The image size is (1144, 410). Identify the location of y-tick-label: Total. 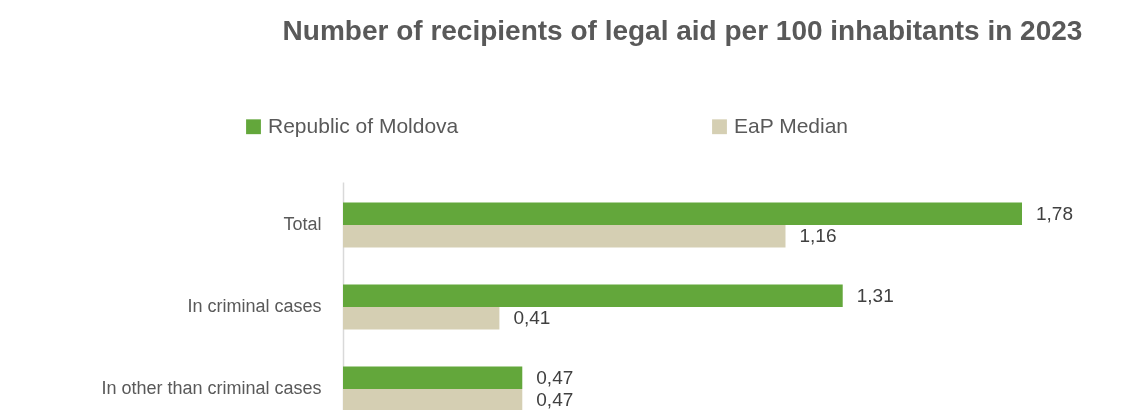
(302, 224).